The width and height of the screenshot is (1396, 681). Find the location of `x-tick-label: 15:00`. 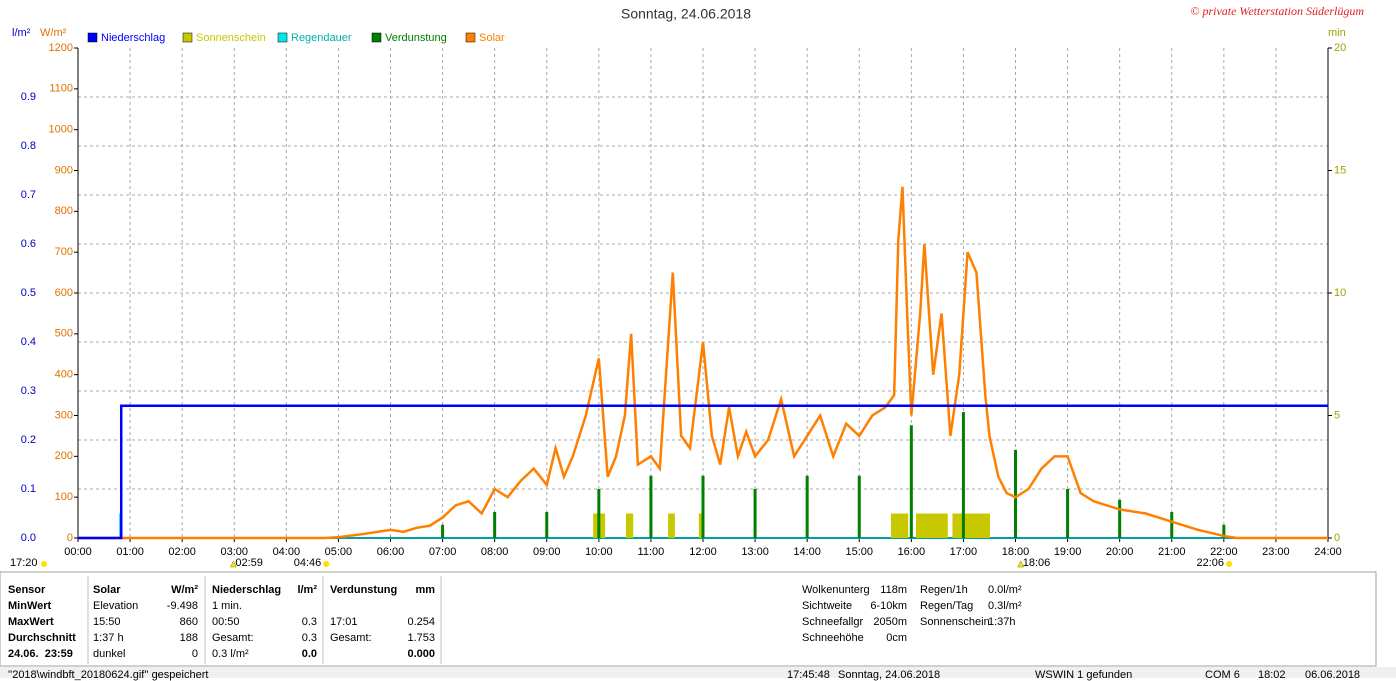

x-tick-label: 15:00 is located at coordinates (859, 552).